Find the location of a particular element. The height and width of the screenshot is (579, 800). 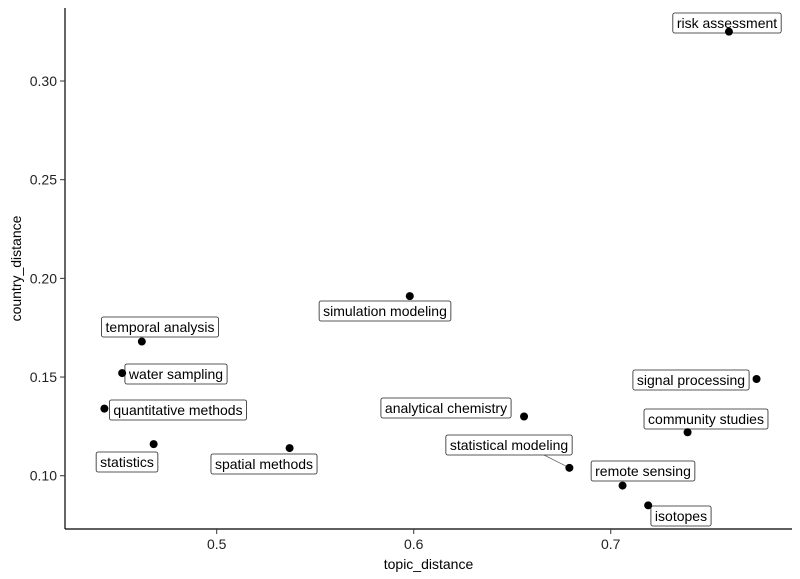

point-label: risk assessment is located at coordinates (727, 23).